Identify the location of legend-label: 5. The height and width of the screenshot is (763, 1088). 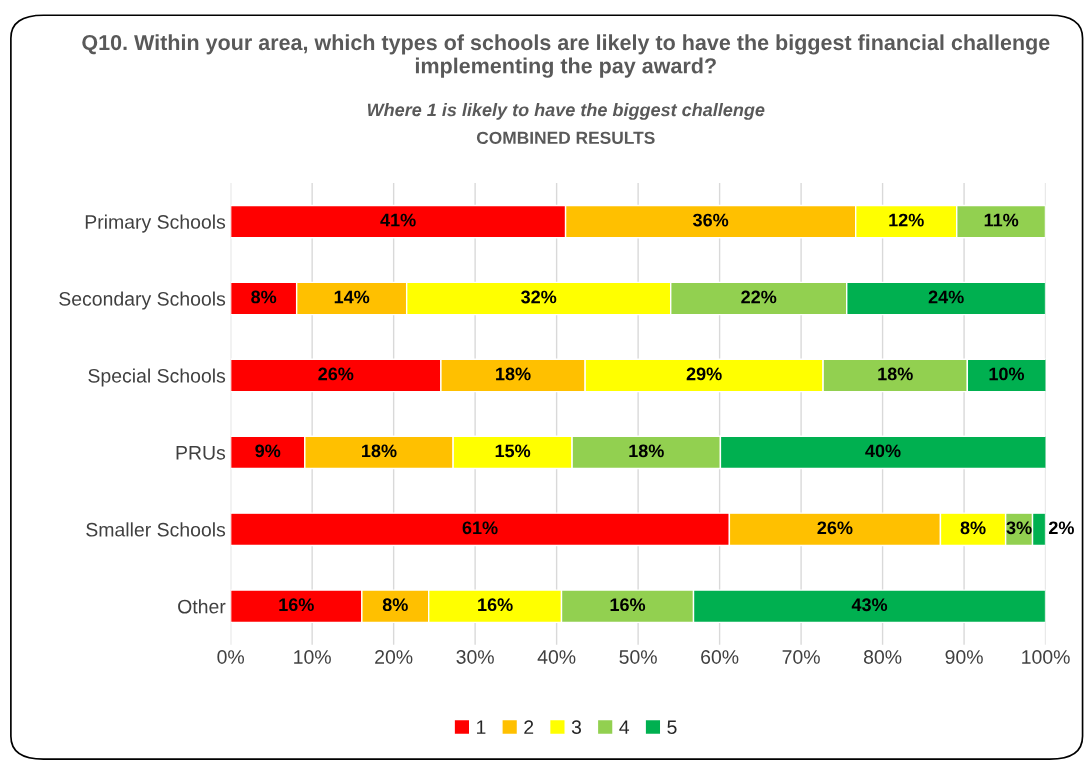
(672, 727).